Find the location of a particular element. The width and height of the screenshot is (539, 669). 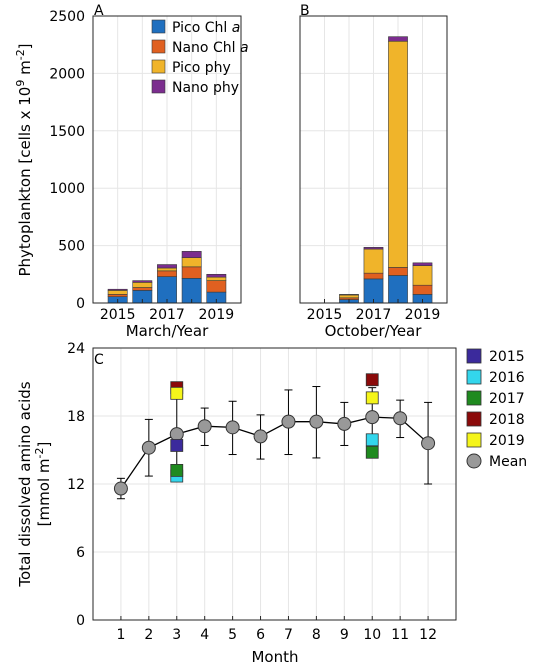

ylabel-line-1: Total dissolved amino acids is located at coordinates (25, 484).